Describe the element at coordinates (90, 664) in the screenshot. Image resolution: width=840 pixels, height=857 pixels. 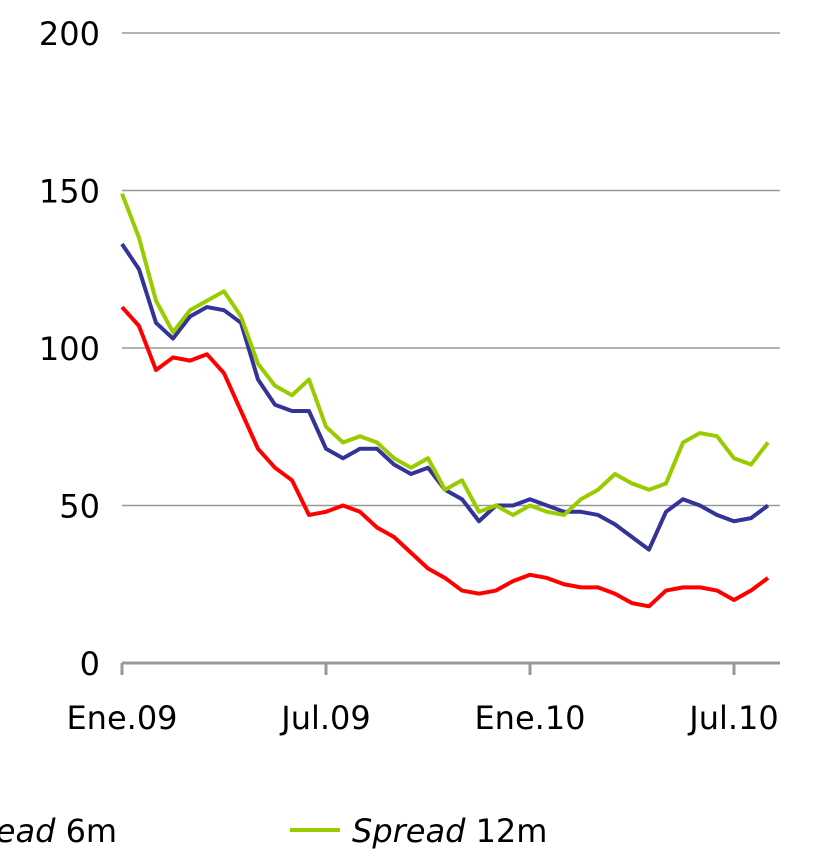
I see `y-tick-label: 0` at that location.